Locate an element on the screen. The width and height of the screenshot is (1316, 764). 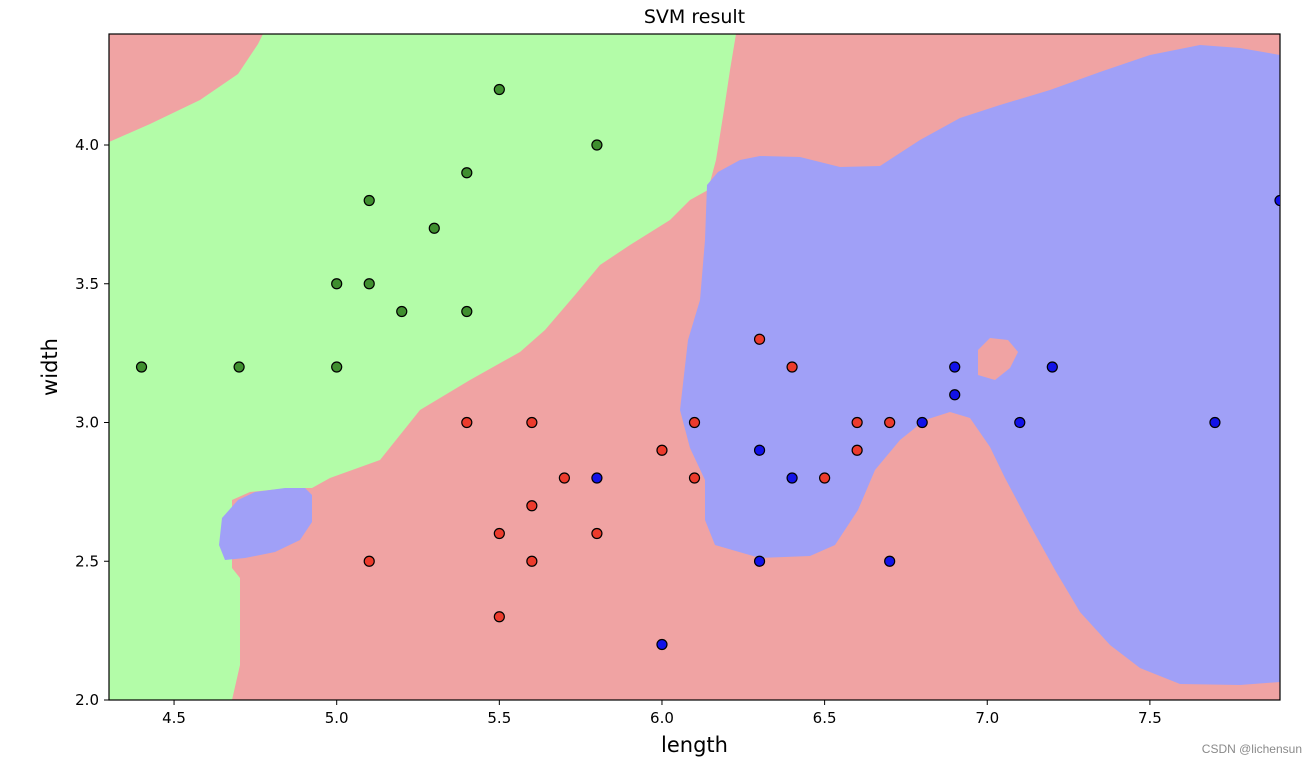
y-tick-label: 3.5 is located at coordinates (87, 284).